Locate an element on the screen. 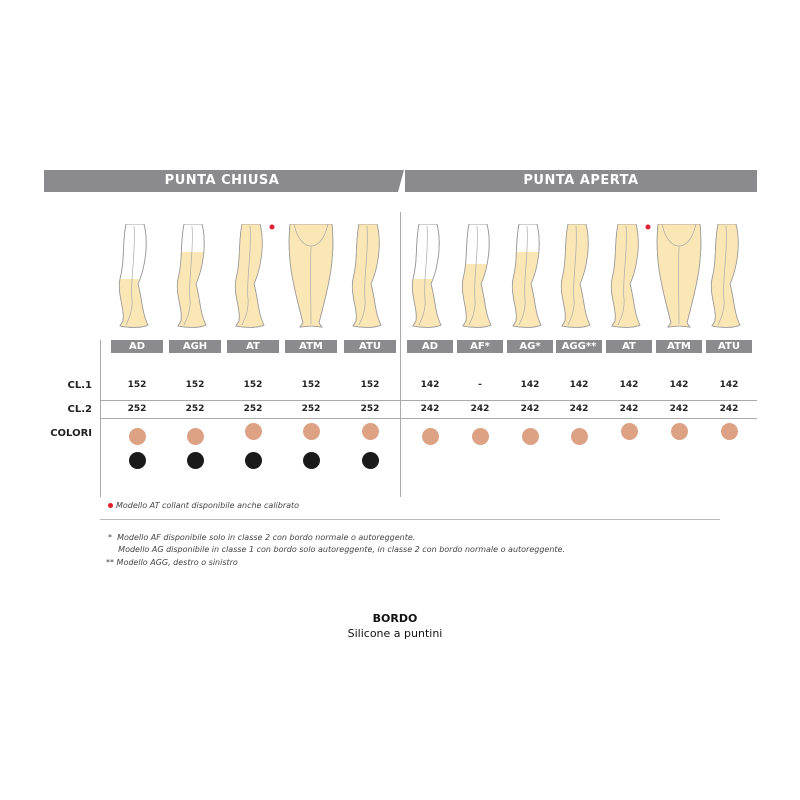  divider-middle is located at coordinates (400, 354).